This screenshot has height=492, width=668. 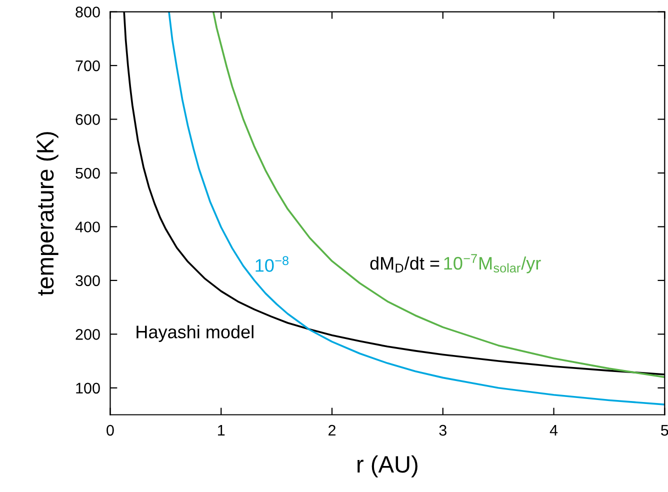 I want to click on y-tick-label: 100, so click(x=88, y=388).